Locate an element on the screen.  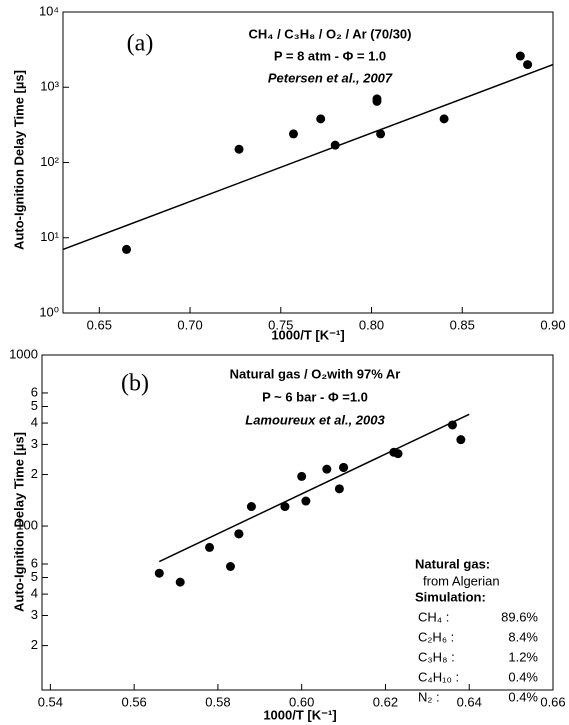
inset-fraction: 89.6% is located at coordinates (519, 616).